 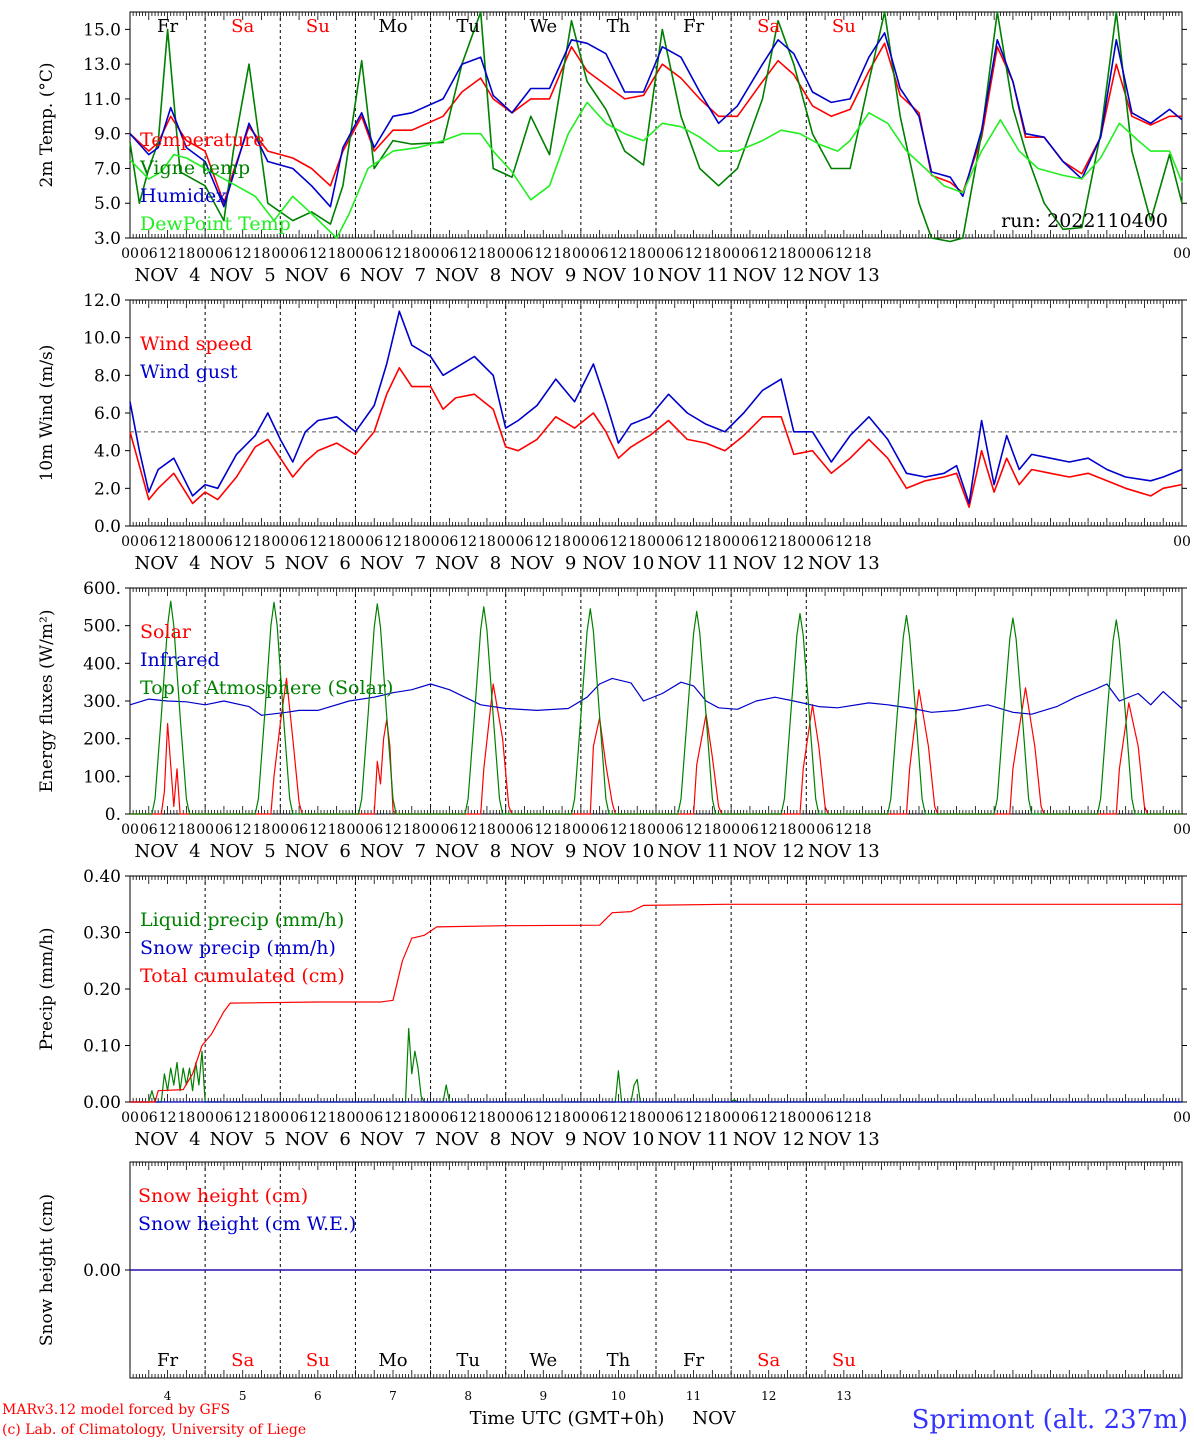 I want to click on series-infrared, so click(x=656, y=696).